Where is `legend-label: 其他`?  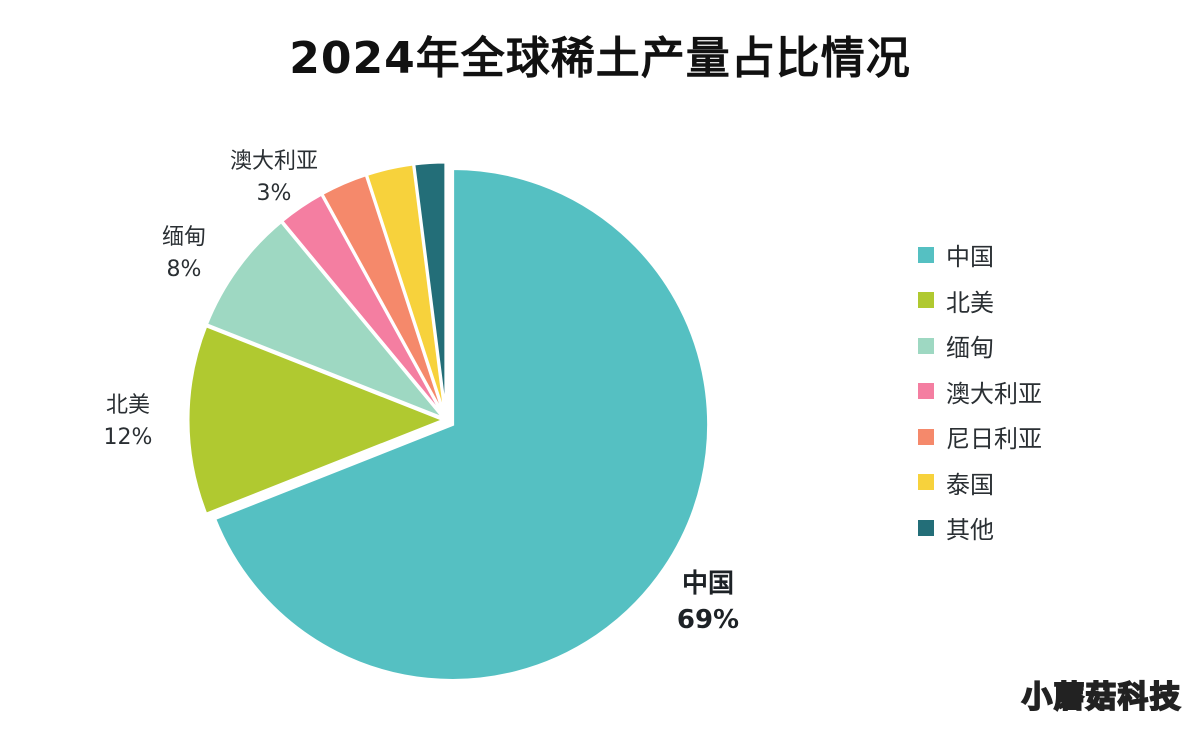
legend-label: 其他 is located at coordinates (970, 530).